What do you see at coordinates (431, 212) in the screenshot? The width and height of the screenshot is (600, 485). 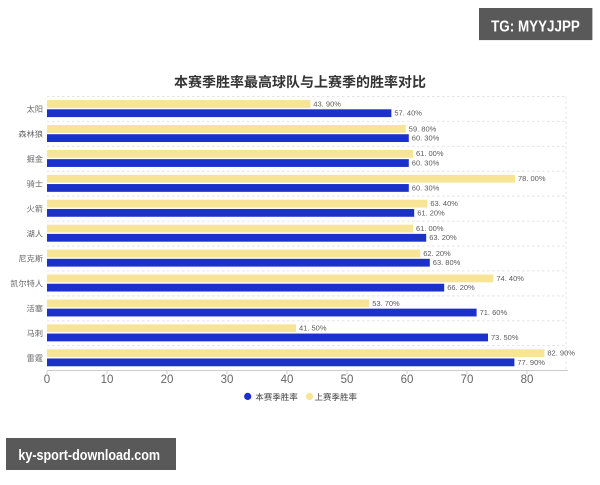 I see `svg-text: 61. 20%` at bounding box center [431, 212].